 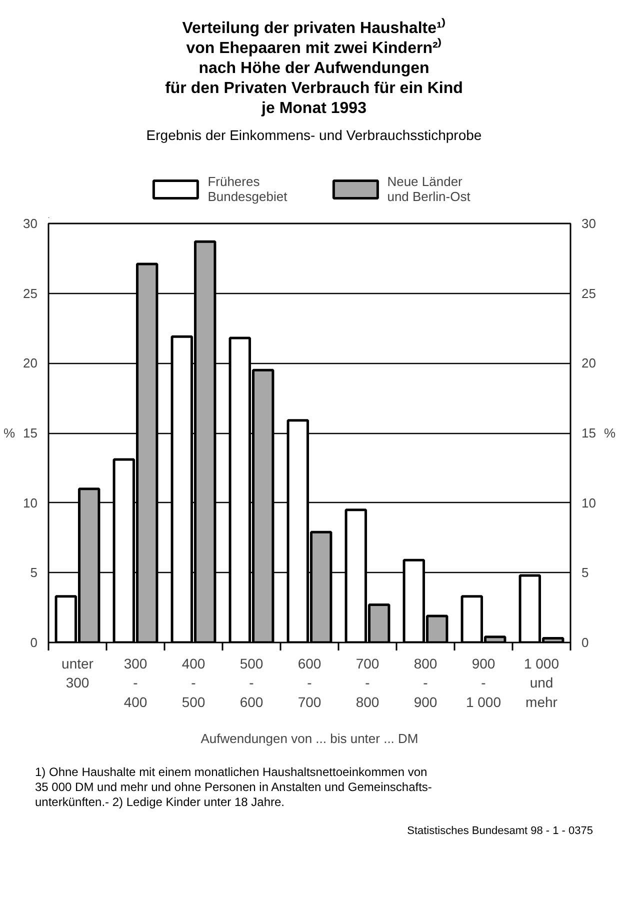 What do you see at coordinates (252, 683) in the screenshot?
I see `x-tick-label: 500 - 600` at bounding box center [252, 683].